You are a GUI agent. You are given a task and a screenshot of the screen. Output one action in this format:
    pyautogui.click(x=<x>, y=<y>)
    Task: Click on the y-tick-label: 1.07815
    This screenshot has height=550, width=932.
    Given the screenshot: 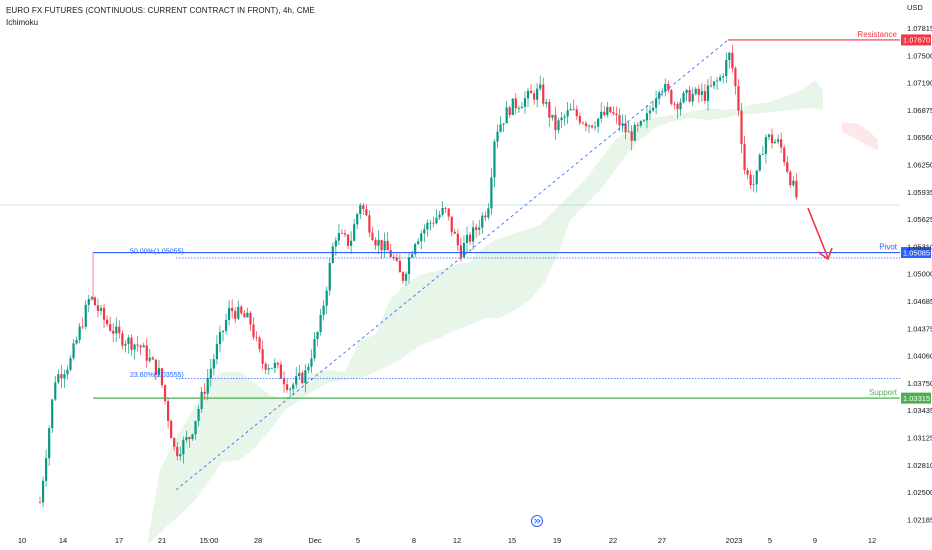 What is the action you would take?
    pyautogui.click(x=919, y=28)
    